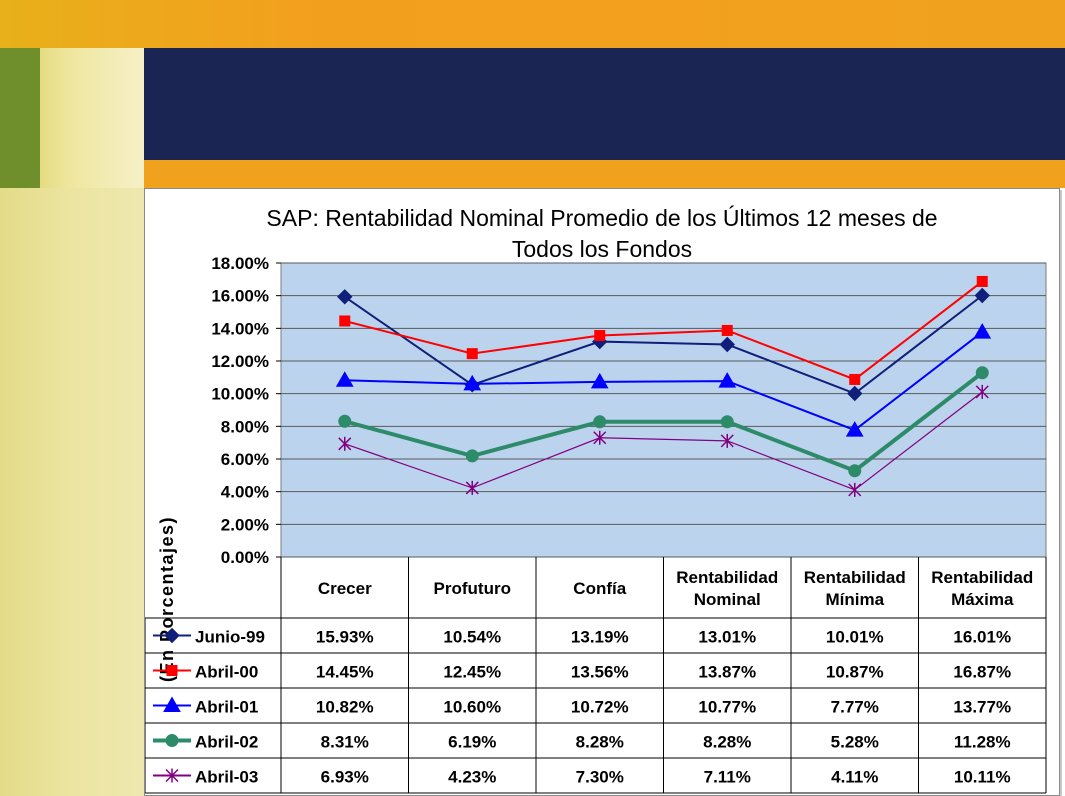 The width and height of the screenshot is (1065, 796). What do you see at coordinates (345, 637) in the screenshot?
I see `data-label: 15.93%` at bounding box center [345, 637].